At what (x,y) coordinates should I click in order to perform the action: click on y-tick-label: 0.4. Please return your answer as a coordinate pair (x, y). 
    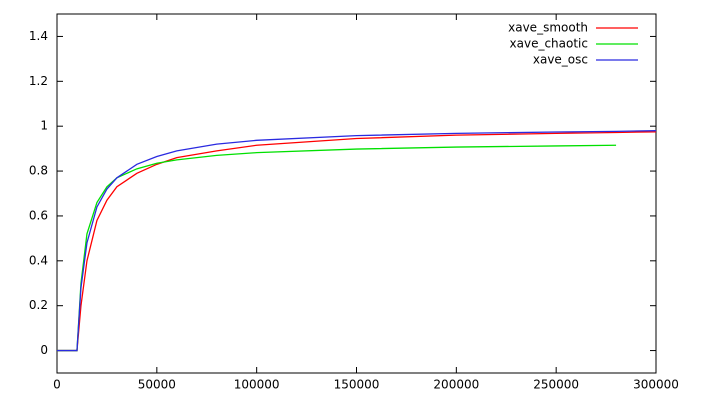
    Looking at the image, I should click on (38, 260).